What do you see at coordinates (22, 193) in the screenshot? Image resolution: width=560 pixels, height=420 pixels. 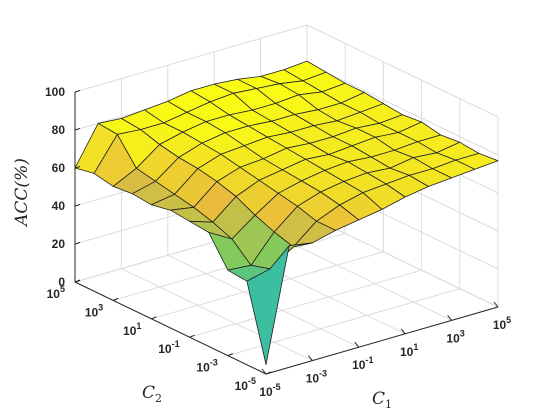 I see `z-axis-title: ACC(%)` at bounding box center [22, 193].